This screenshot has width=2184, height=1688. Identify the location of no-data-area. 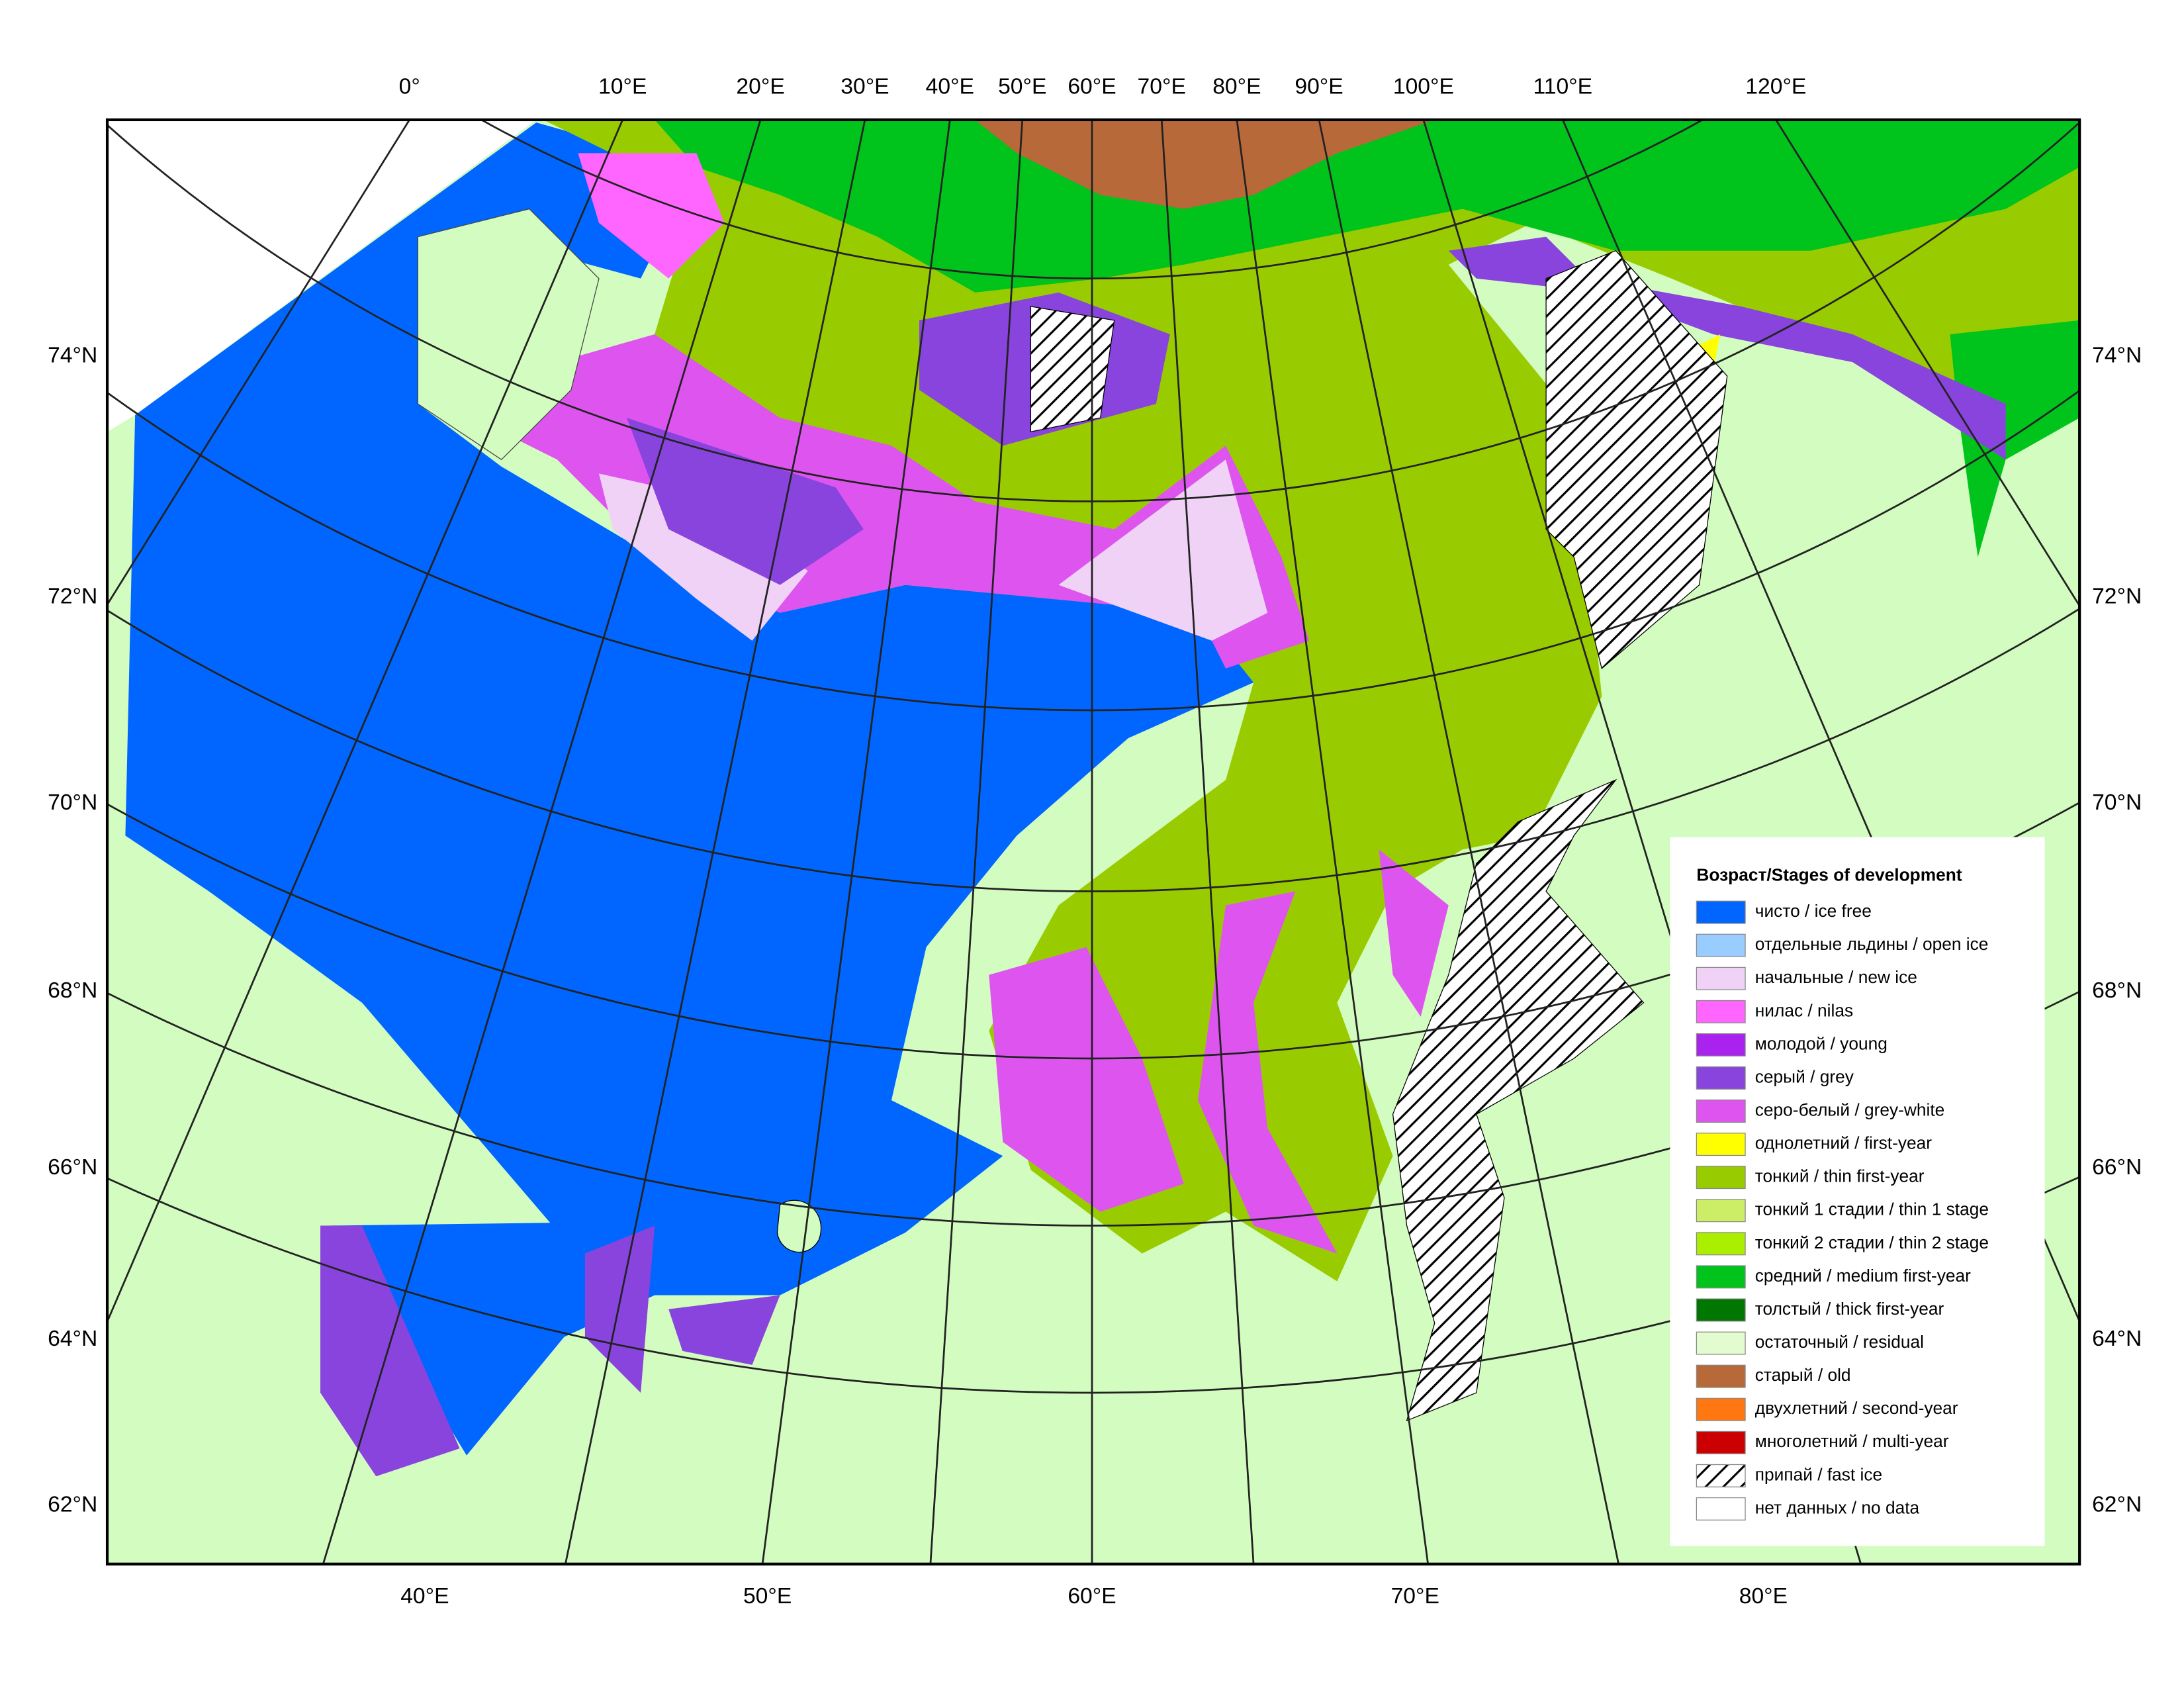
(322, 275).